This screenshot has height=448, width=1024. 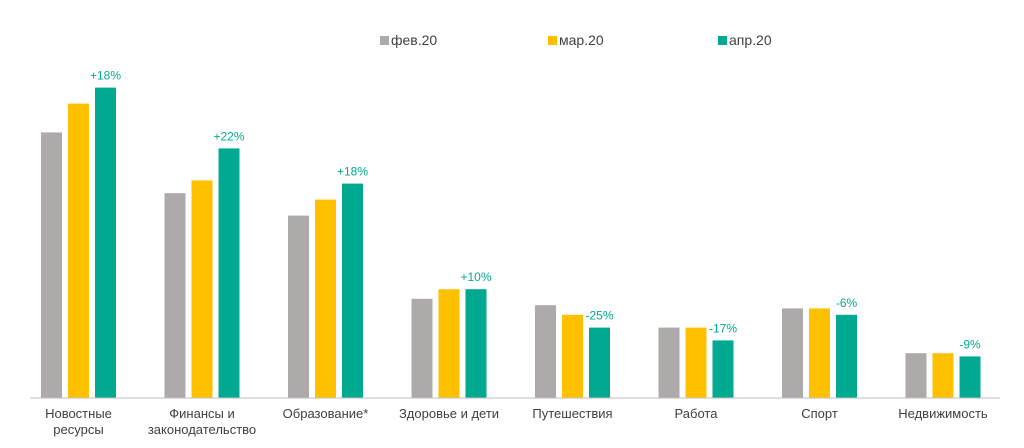 What do you see at coordinates (970, 344) in the screenshot?
I see `data-label-8: -9%` at bounding box center [970, 344].